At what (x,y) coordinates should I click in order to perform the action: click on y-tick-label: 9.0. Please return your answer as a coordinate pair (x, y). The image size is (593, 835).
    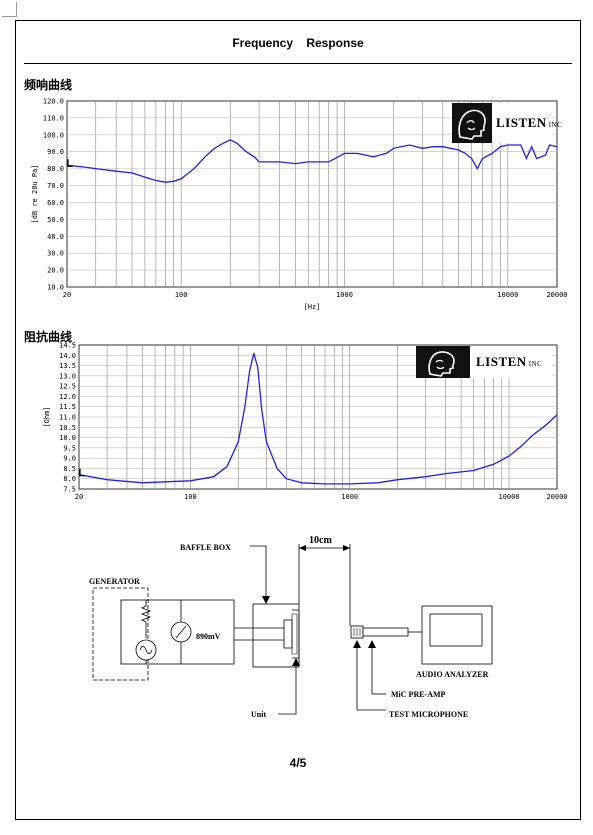
    Looking at the image, I should click on (69, 459).